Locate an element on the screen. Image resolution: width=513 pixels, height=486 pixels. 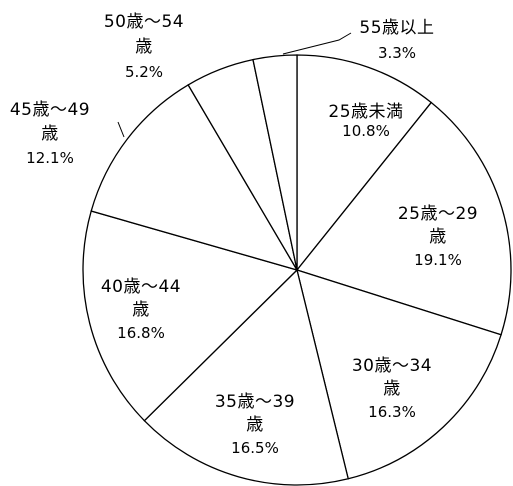
slice-category-label: 40歳～44 is located at coordinates (141, 287).